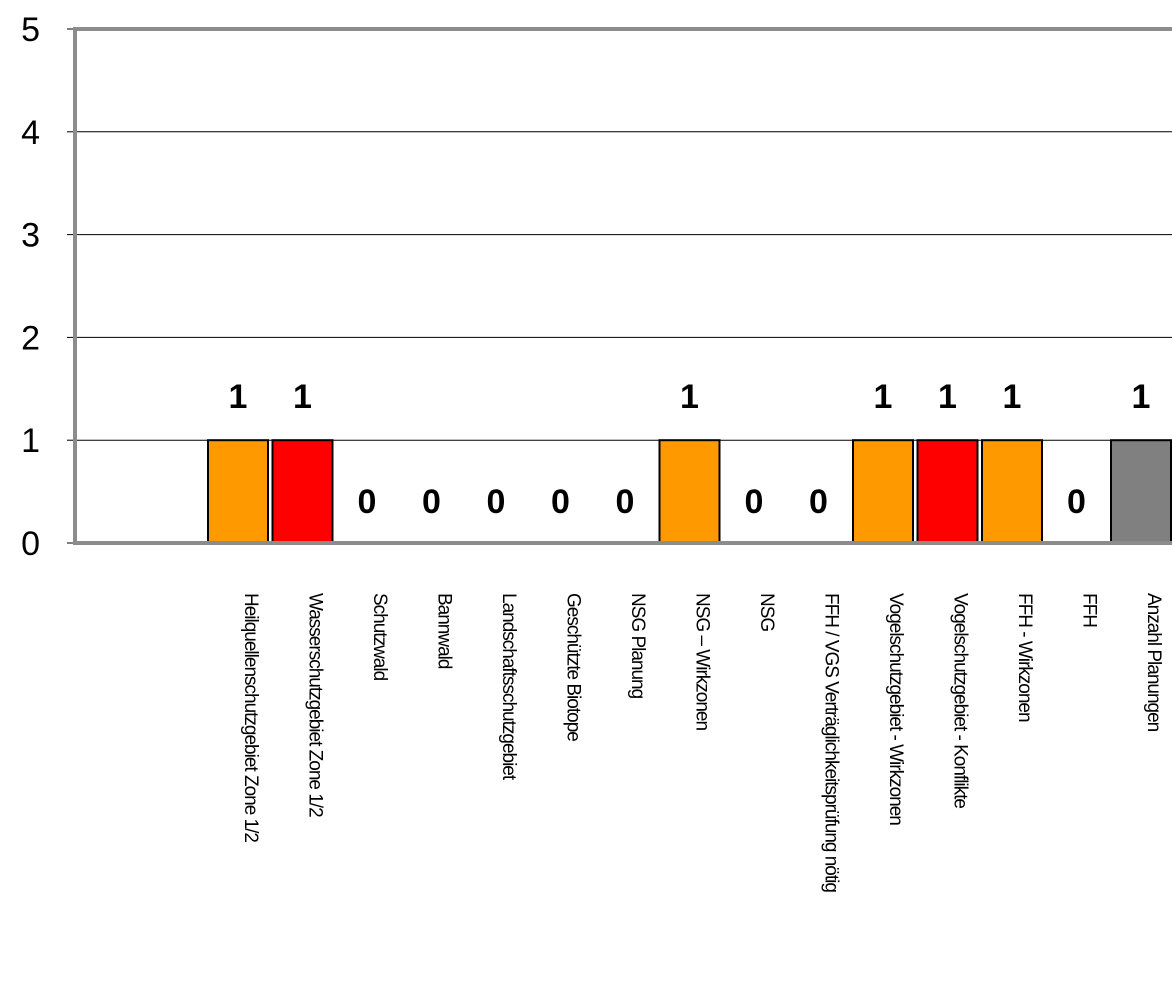  What do you see at coordinates (573, 667) in the screenshot?
I see `category-label: Geschützte Biotope` at bounding box center [573, 667].